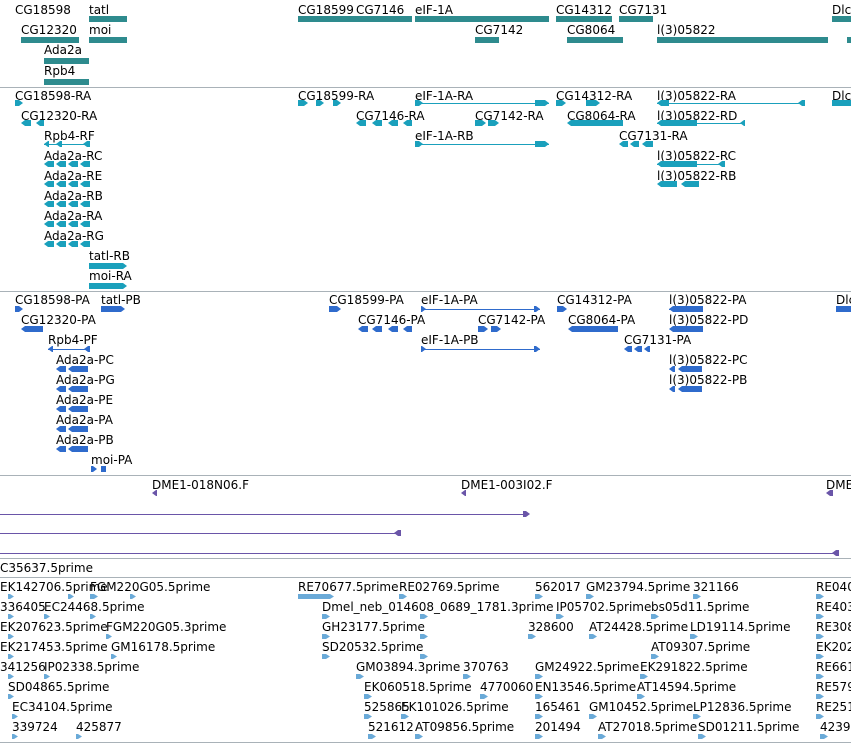  I want to click on feature-label: CG14312, so click(584, 10).